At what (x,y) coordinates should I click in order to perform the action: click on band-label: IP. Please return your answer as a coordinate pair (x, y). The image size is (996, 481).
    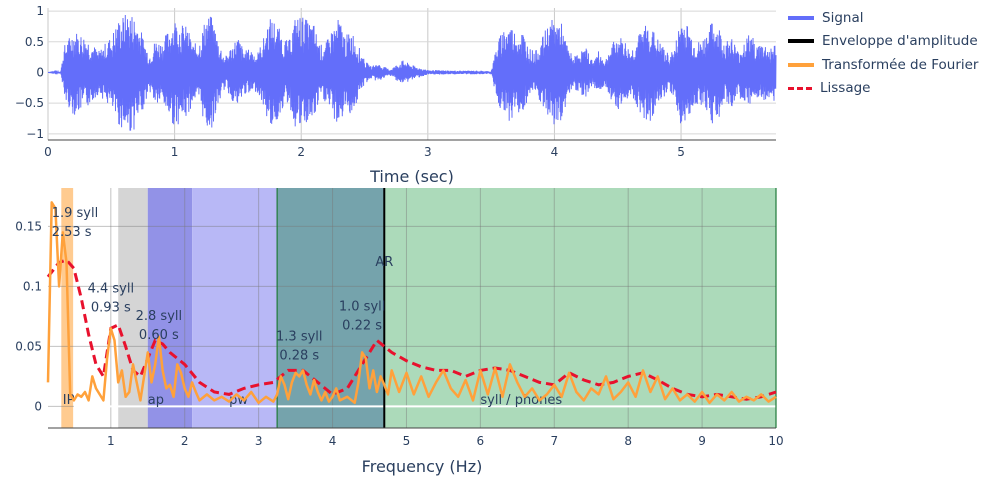
    Looking at the image, I should click on (69, 400).